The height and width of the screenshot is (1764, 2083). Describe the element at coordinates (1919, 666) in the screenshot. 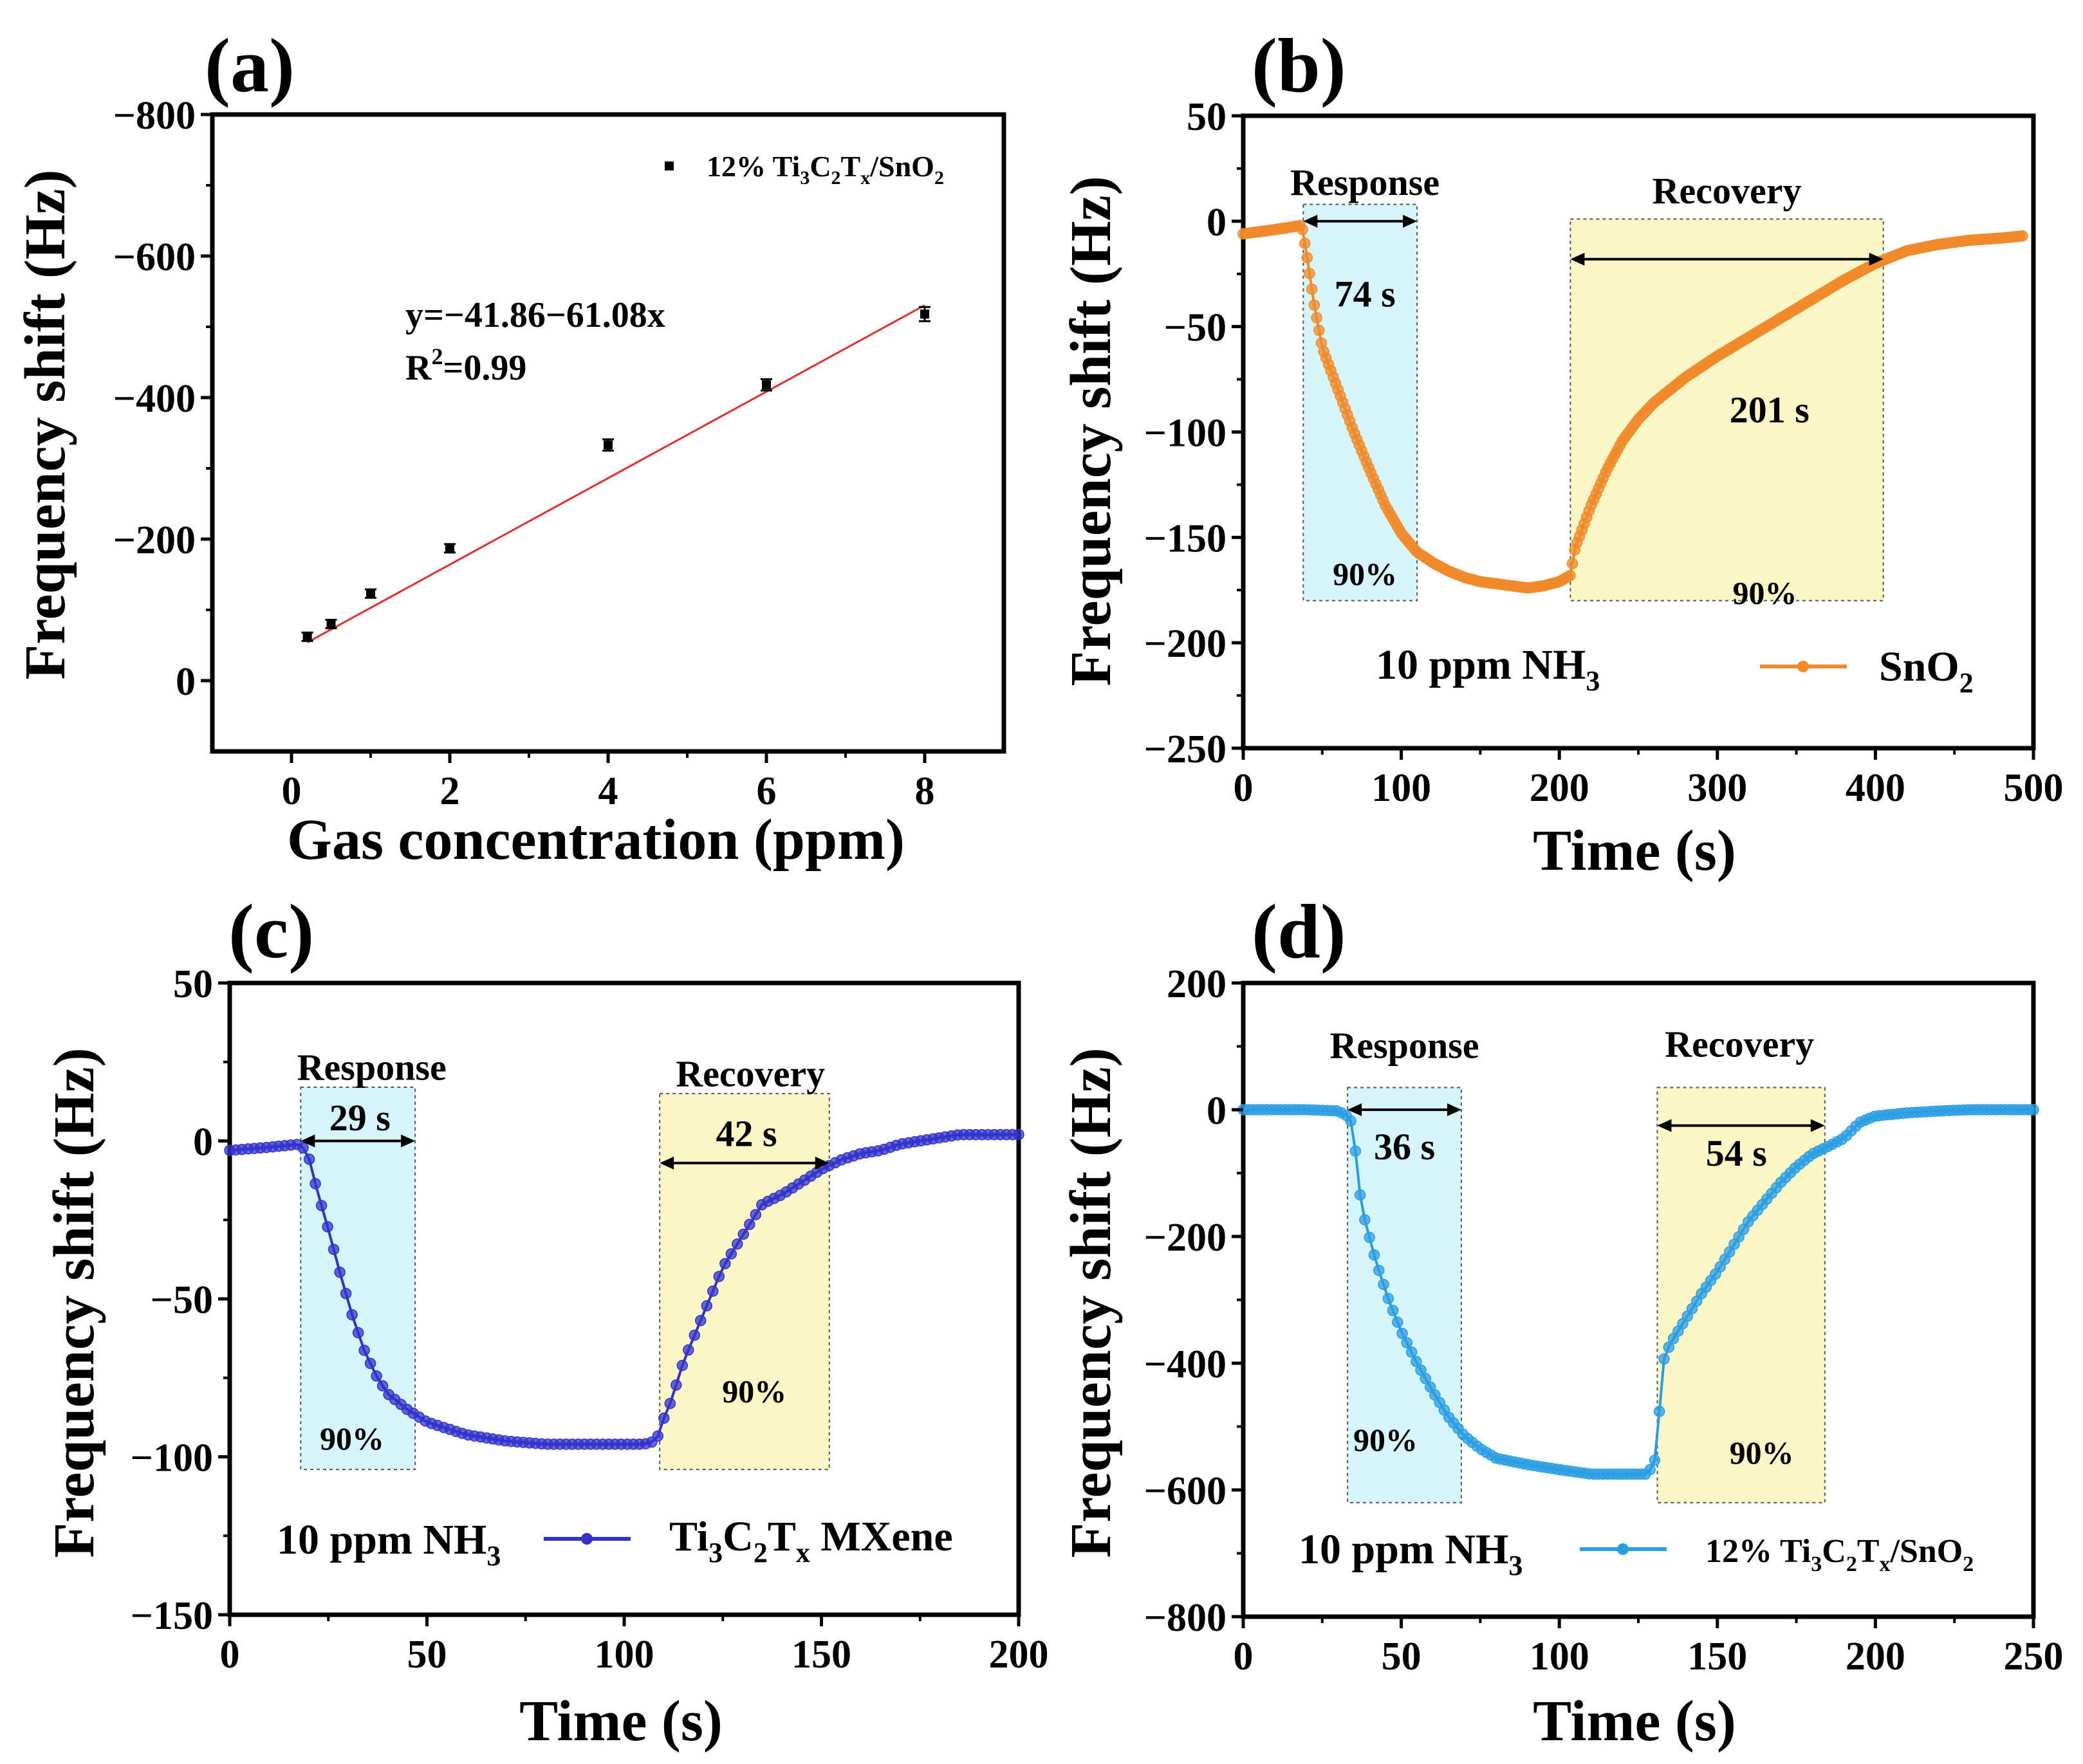

I see `legend-part: SnO` at that location.